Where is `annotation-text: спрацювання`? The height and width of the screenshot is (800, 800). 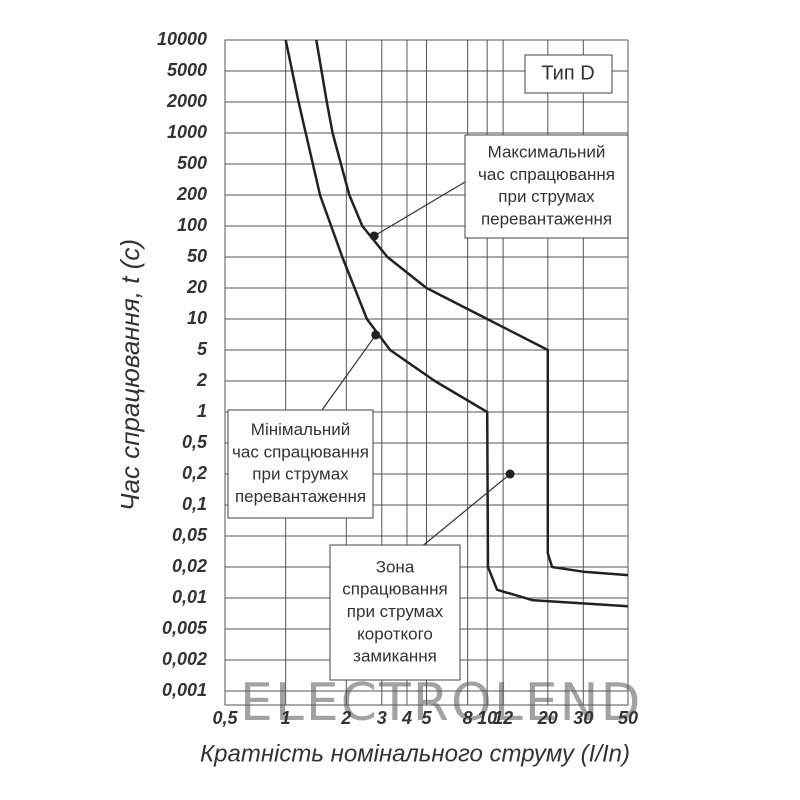
annotation-text: спрацювання is located at coordinates (394, 589).